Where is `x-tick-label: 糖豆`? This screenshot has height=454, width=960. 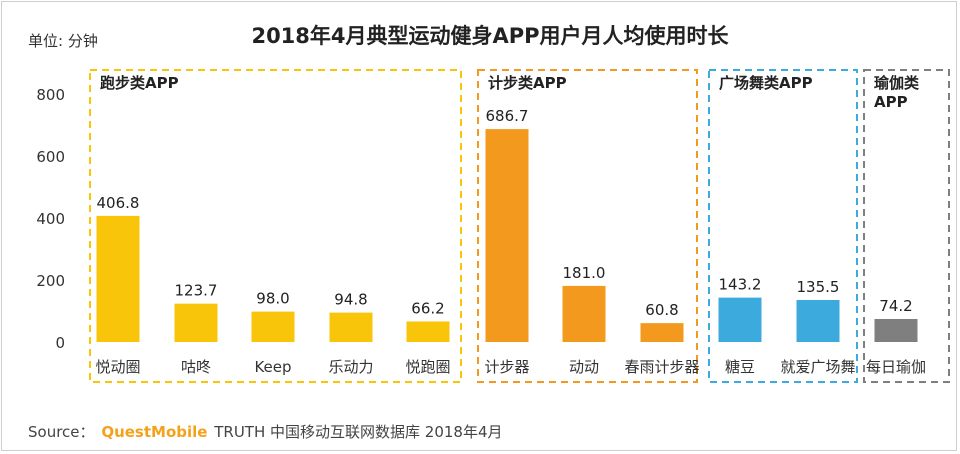
x-tick-label: 糖豆 is located at coordinates (740, 367).